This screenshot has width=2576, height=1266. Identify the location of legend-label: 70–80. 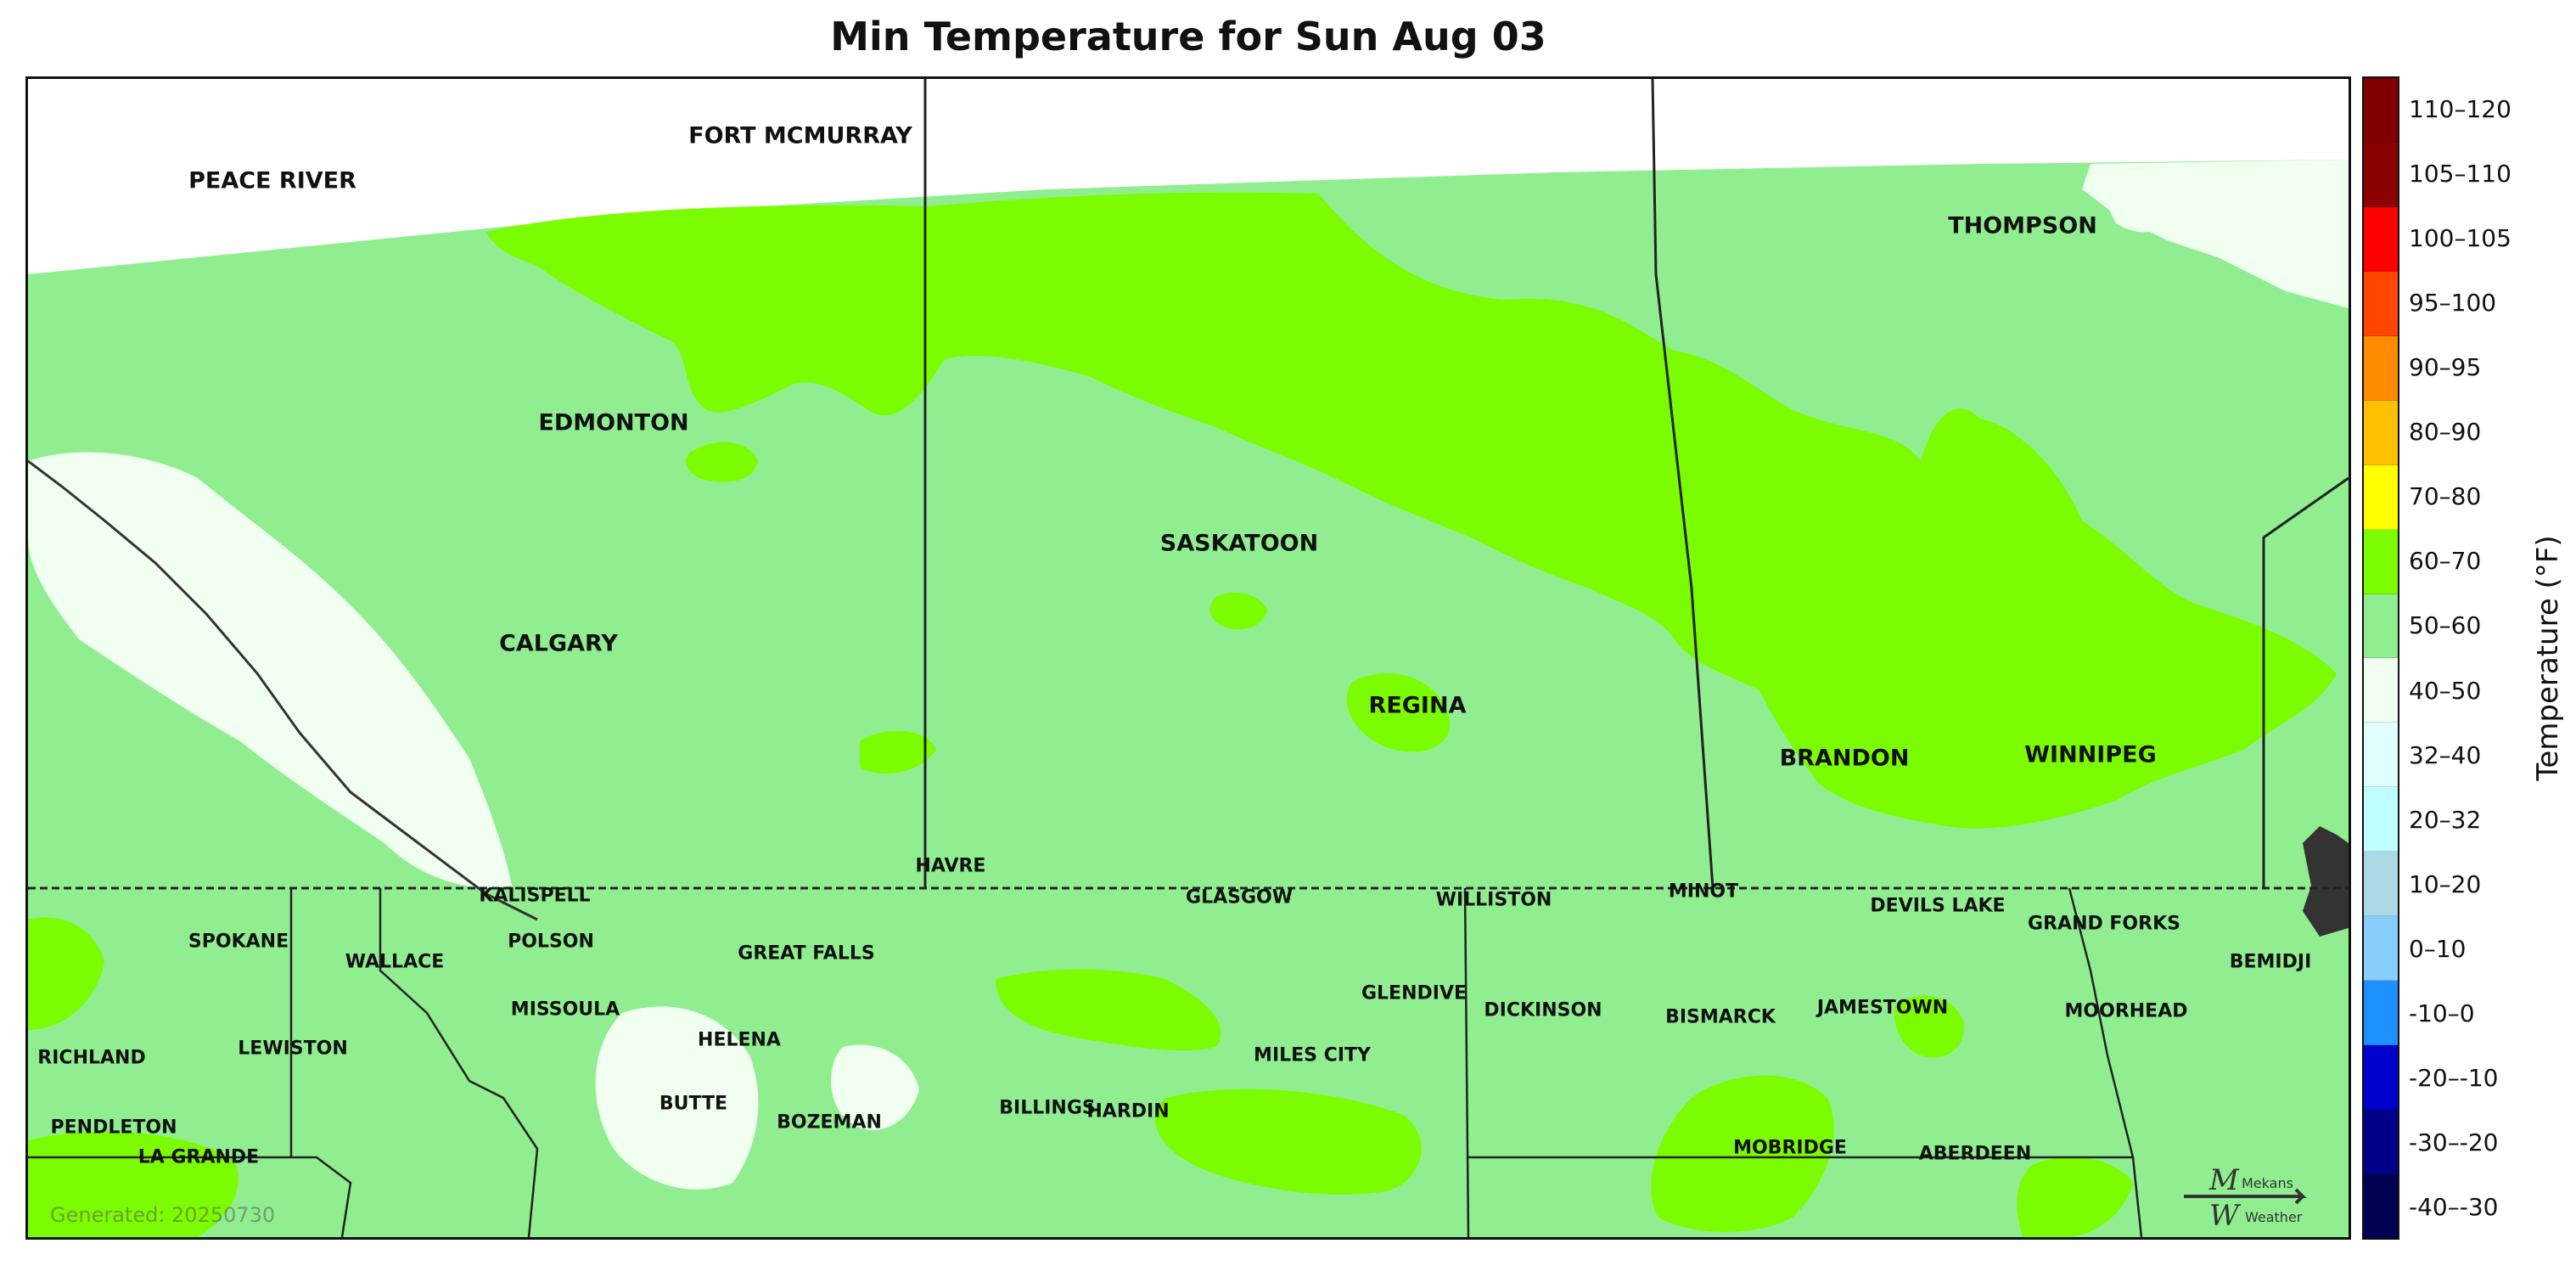
(2445, 496).